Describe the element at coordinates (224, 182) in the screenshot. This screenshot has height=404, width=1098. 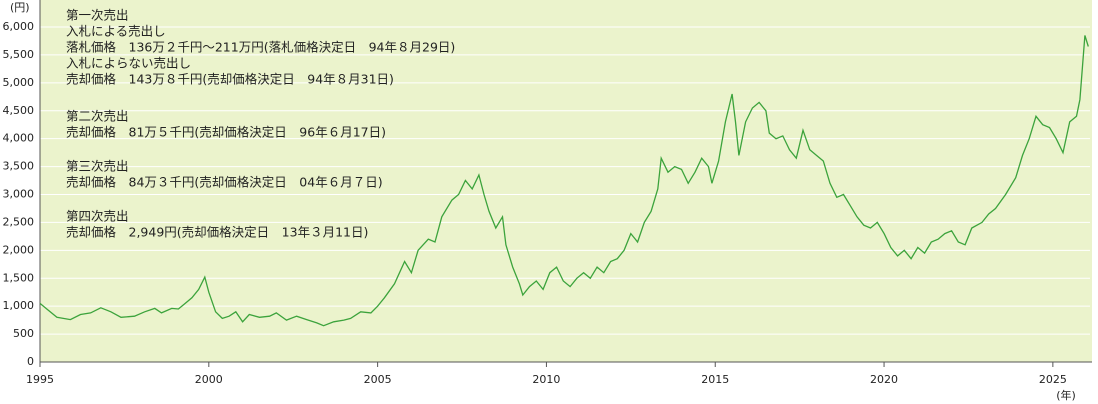
I see `annotation: 売却価格 84万３千円(売却価格決定日 04年６月７日)` at that location.